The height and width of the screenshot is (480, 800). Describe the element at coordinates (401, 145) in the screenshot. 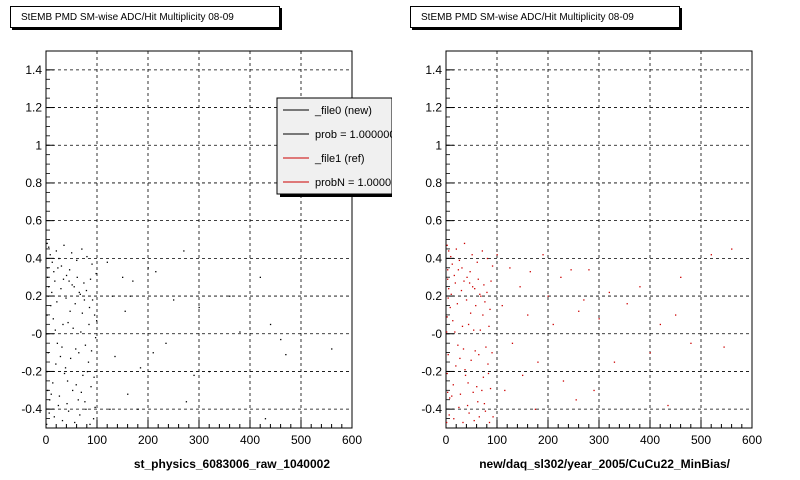

I see `legend-clip-overlay` at that location.